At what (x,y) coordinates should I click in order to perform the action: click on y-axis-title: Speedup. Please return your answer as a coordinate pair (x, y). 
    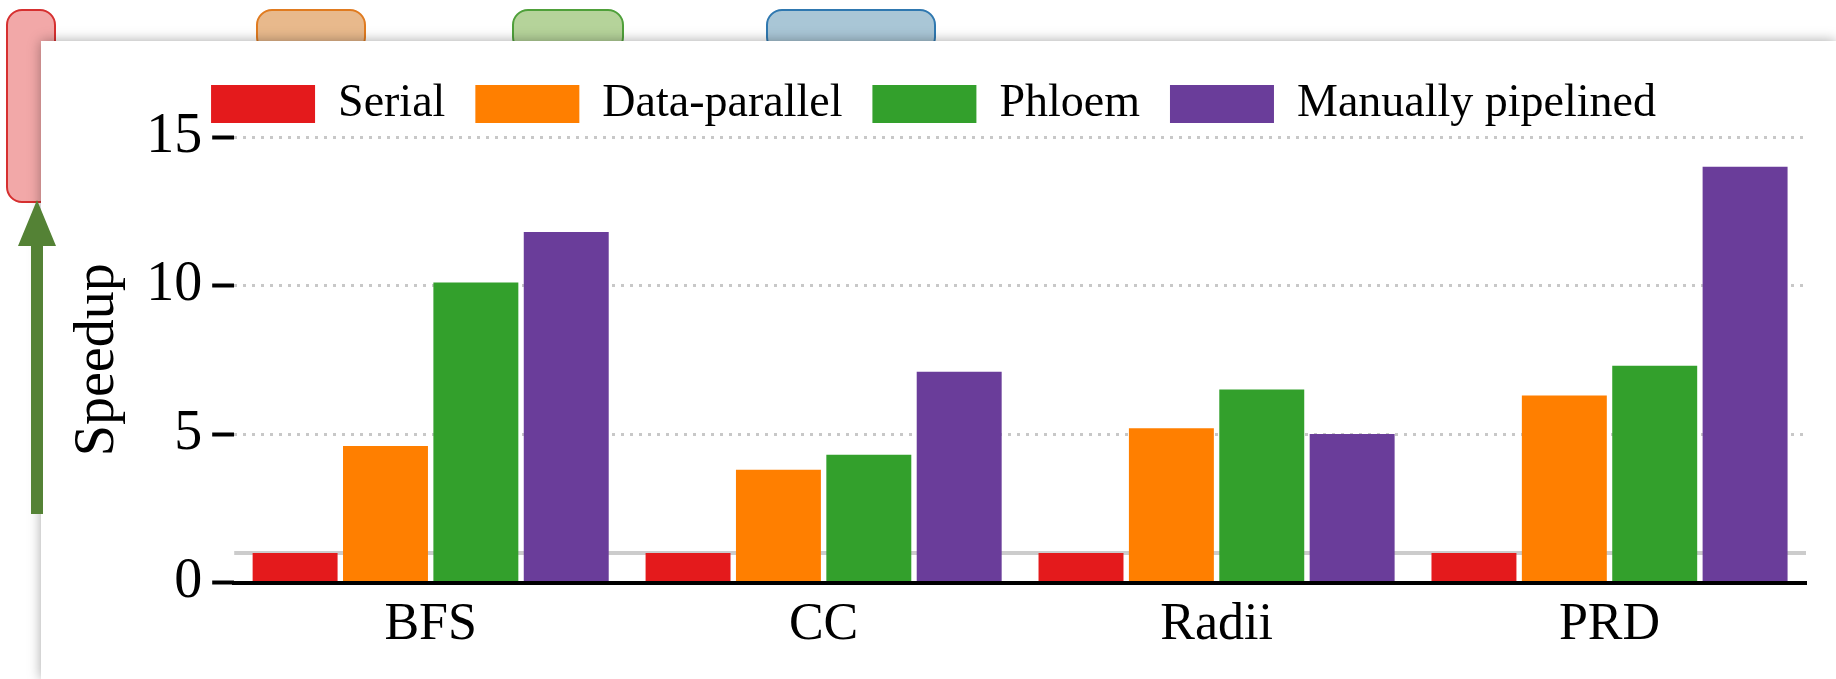
    Looking at the image, I should click on (94, 360).